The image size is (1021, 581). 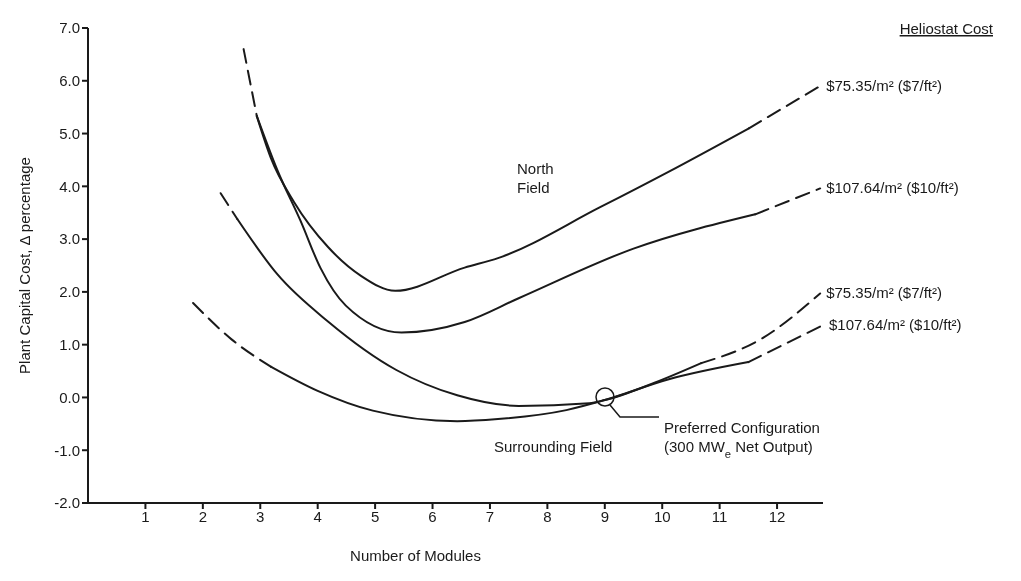 I want to click on x-tick-label: 11, so click(x=719, y=516).